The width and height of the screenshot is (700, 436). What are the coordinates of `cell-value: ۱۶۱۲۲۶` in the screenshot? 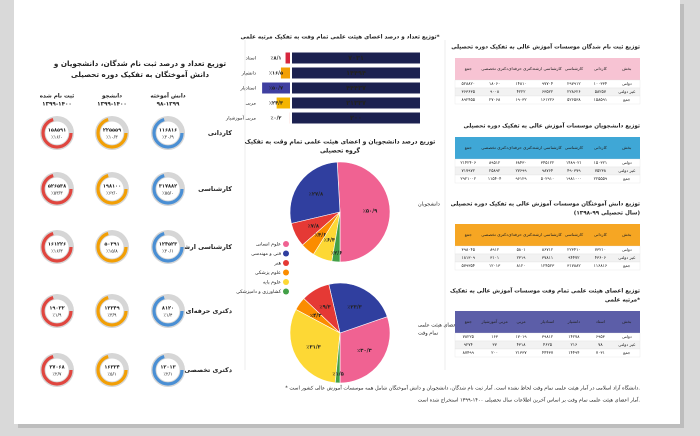 It's located at (57, 245).